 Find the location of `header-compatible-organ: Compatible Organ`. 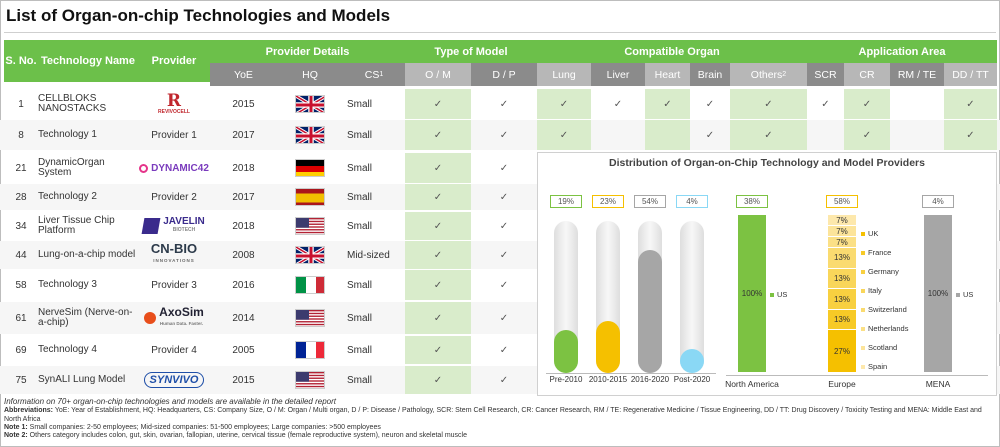

header-compatible-organ: Compatible Organ is located at coordinates (672, 51).